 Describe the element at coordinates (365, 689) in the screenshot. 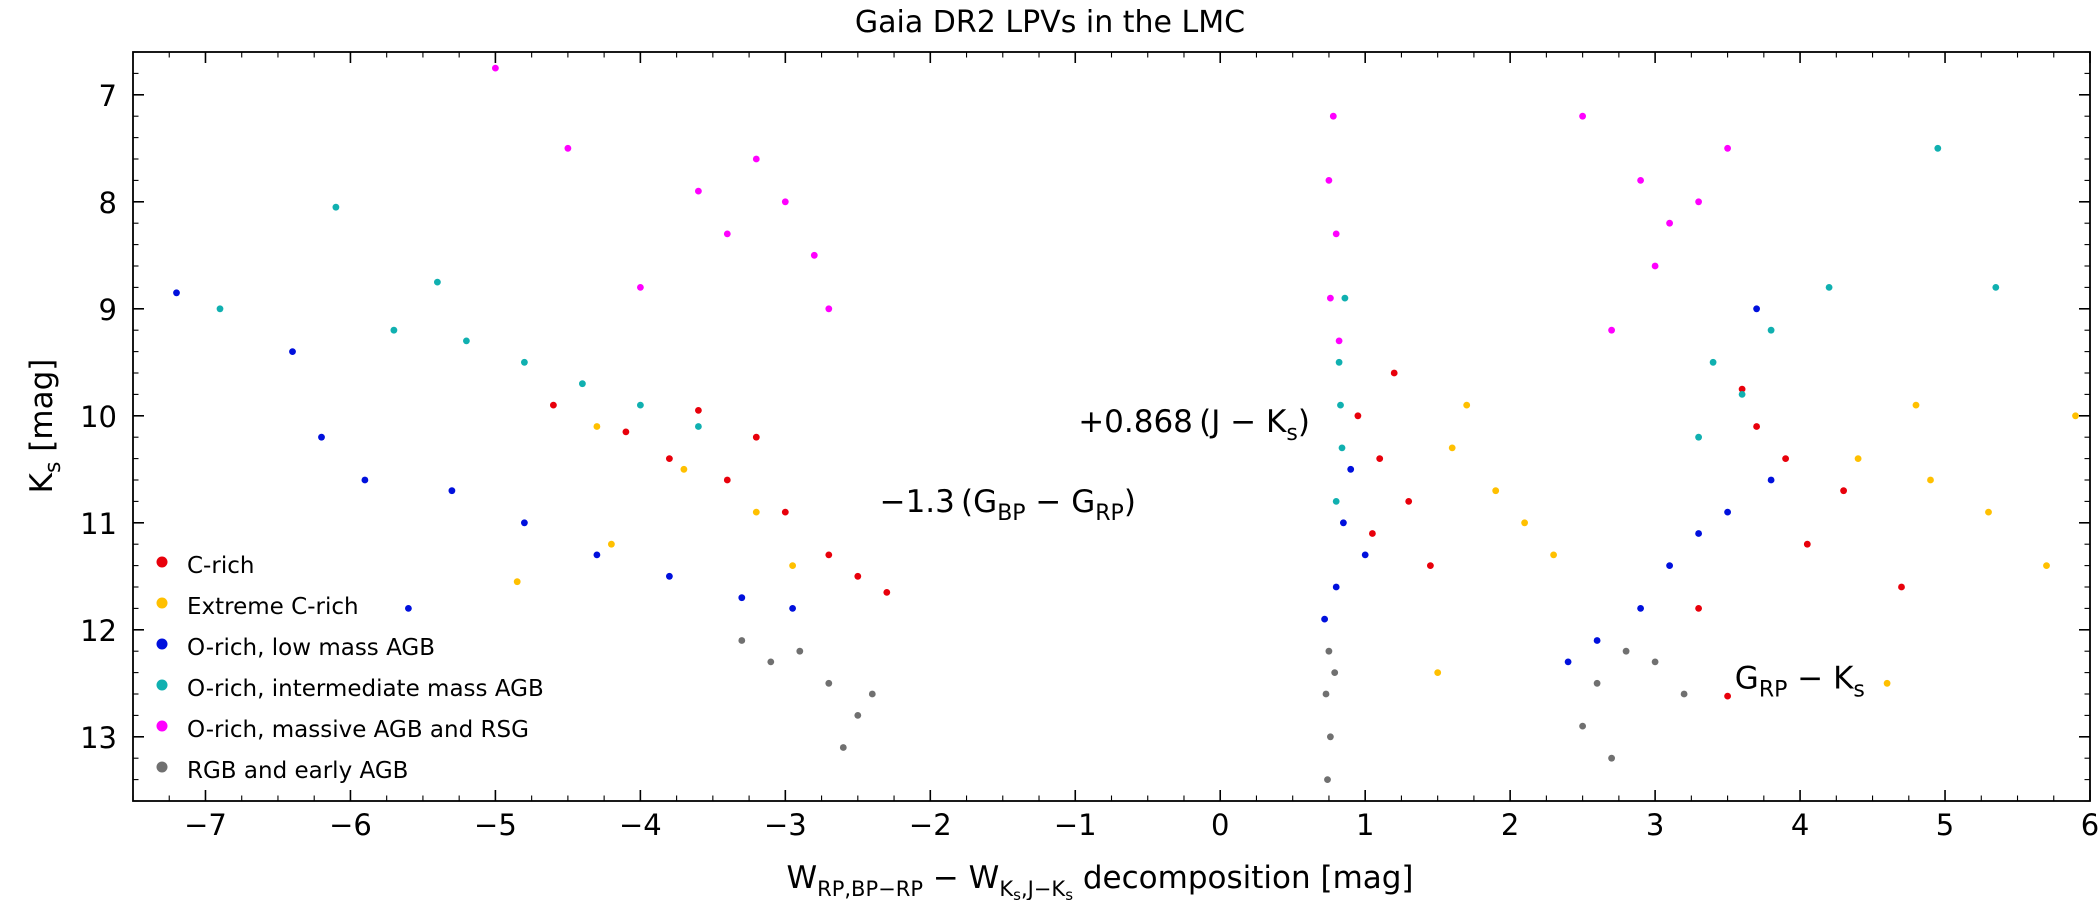

I see `legend-label: O-rich, intermediate mass AGB` at that location.